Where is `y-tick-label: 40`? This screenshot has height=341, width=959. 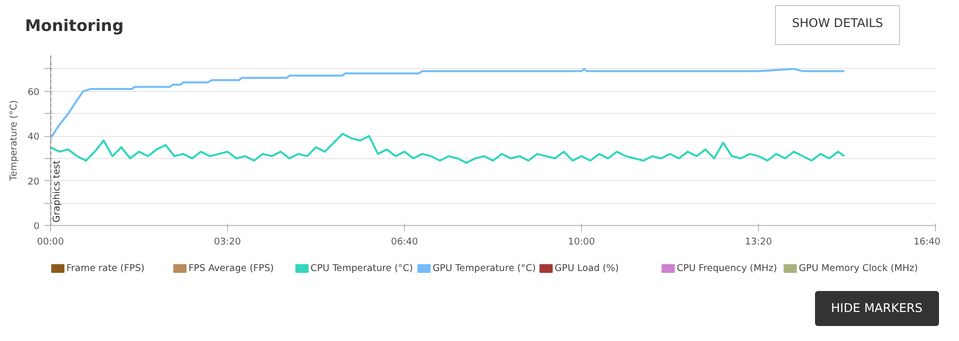
y-tick-label: 40 is located at coordinates (34, 137).